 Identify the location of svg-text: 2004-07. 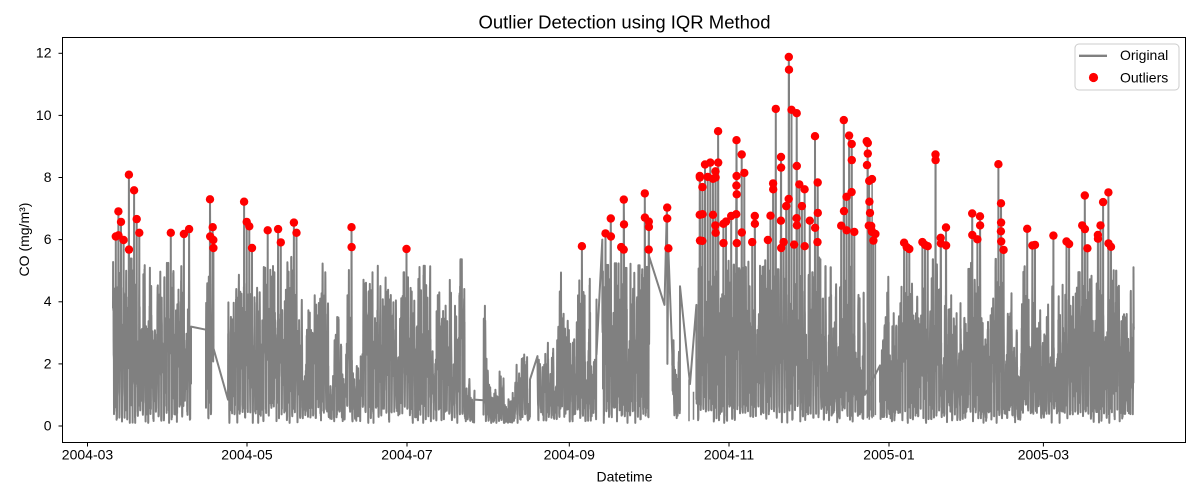
(407, 455).